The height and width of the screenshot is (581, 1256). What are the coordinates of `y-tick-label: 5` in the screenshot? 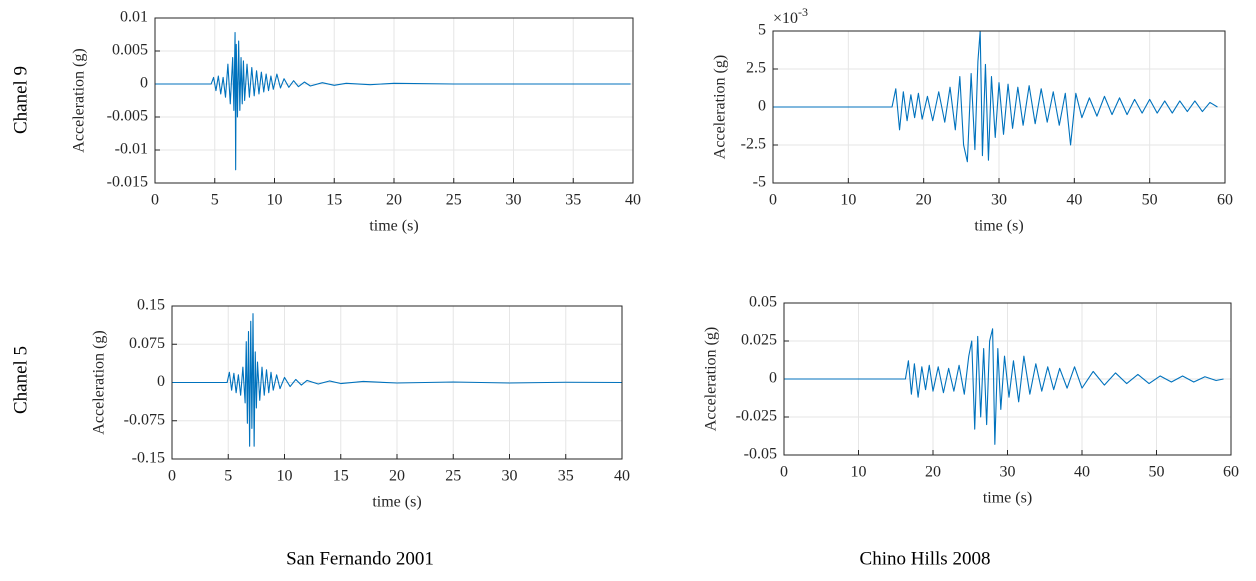 It's located at (762, 30).